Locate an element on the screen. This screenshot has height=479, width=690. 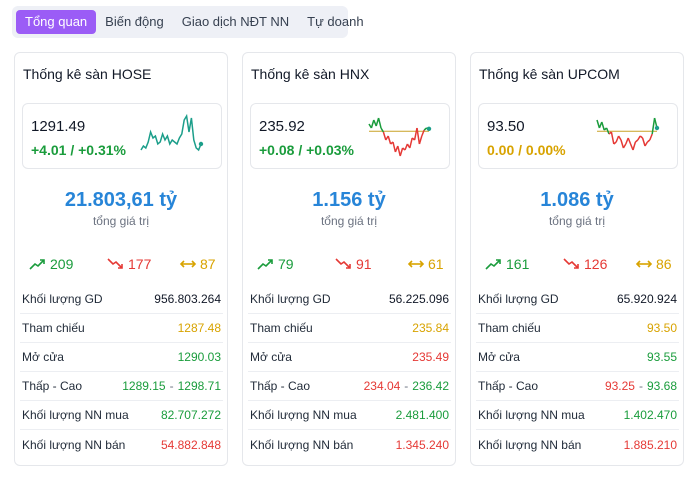
row-value: 235.49 is located at coordinates (430, 357).